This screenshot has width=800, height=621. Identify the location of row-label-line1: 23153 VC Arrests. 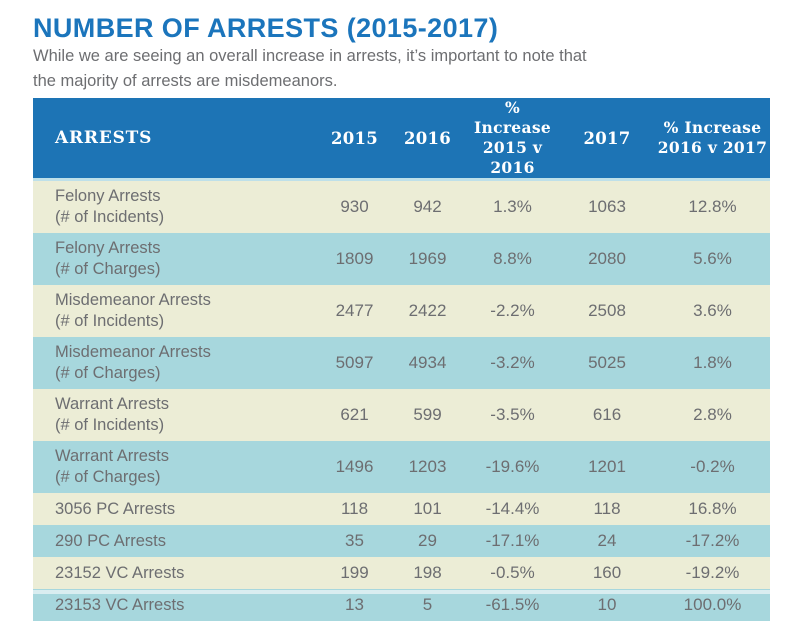
(119, 605).